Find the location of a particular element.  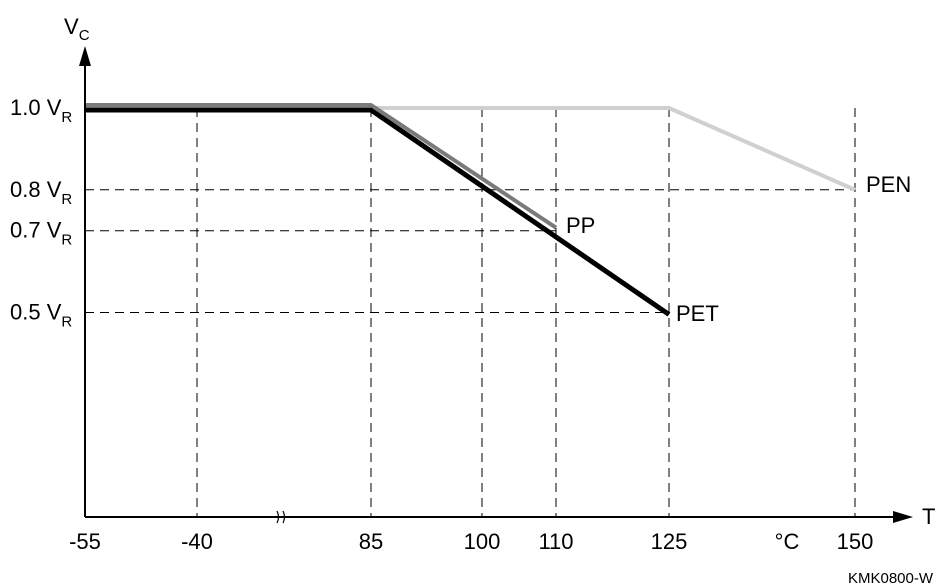

series-label-pet: PET is located at coordinates (697, 313).